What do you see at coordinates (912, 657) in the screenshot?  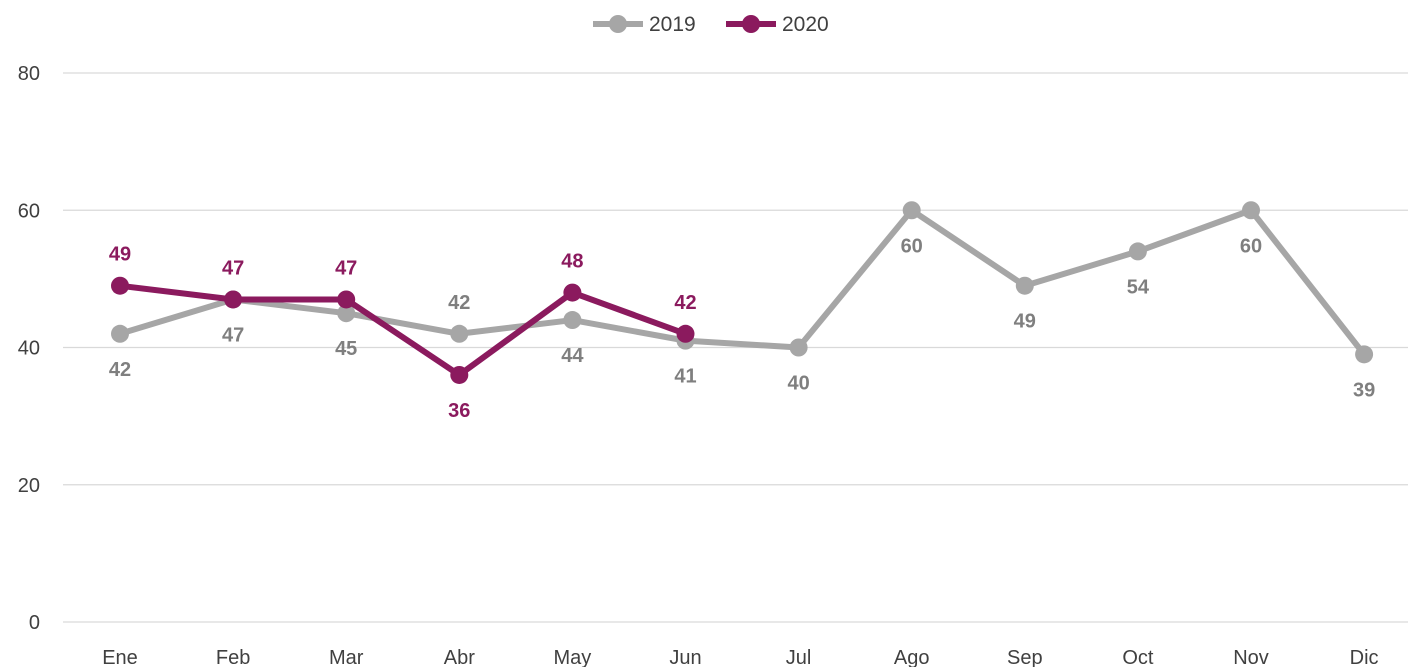 I see `x-tick-label: Ago` at bounding box center [912, 657].